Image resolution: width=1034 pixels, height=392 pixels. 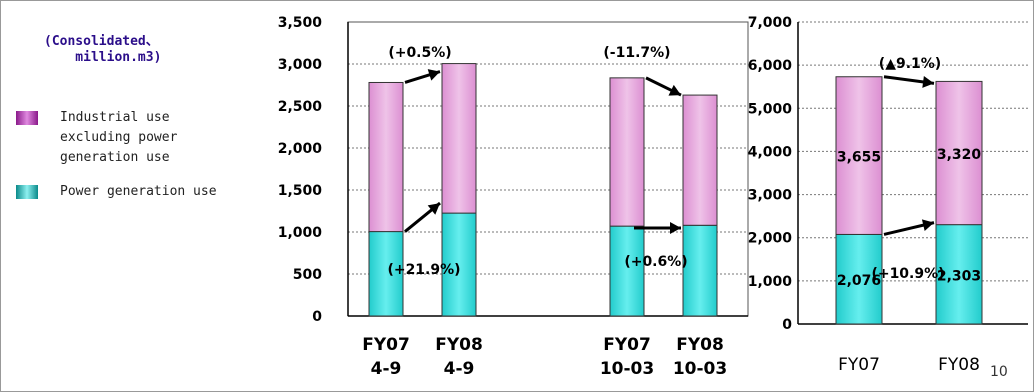 I want to click on annotation-label: (+21.9%), so click(x=423, y=270).